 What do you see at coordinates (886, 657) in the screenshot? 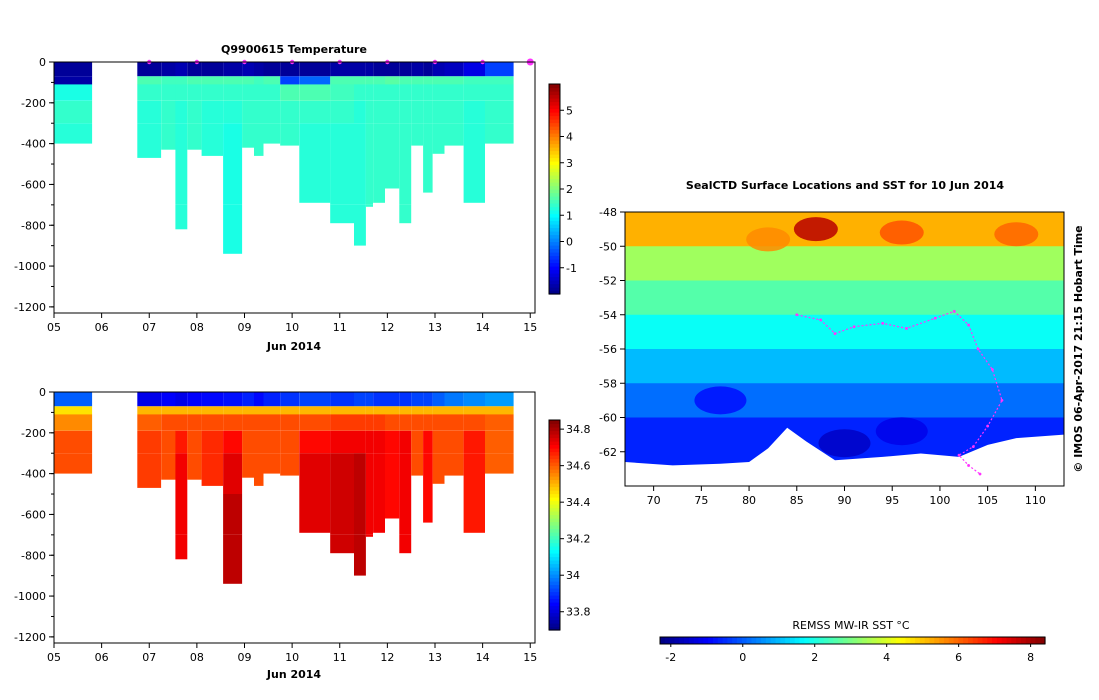
I see `sst-colorbar-label-3: 4` at bounding box center [886, 657].